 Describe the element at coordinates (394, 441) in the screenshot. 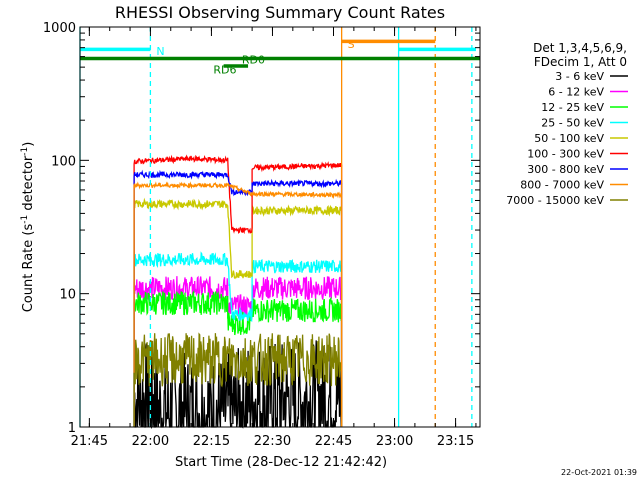

I see `x-tick-label-23-00: 23:00` at that location.